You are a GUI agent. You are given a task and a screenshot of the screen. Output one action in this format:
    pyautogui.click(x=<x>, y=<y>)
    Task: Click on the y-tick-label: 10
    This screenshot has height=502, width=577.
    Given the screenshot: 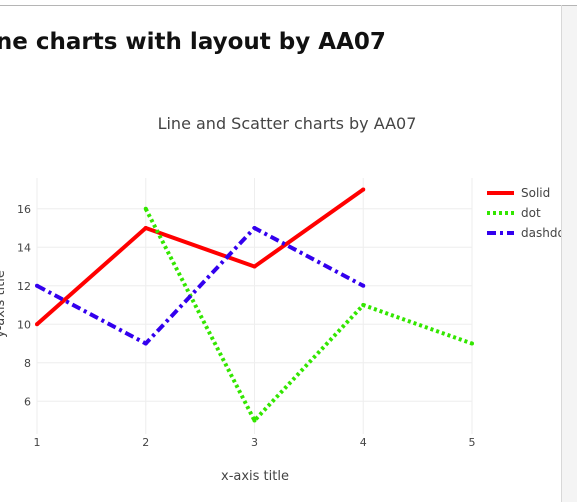 What is the action you would take?
    pyautogui.click(x=24, y=324)
    